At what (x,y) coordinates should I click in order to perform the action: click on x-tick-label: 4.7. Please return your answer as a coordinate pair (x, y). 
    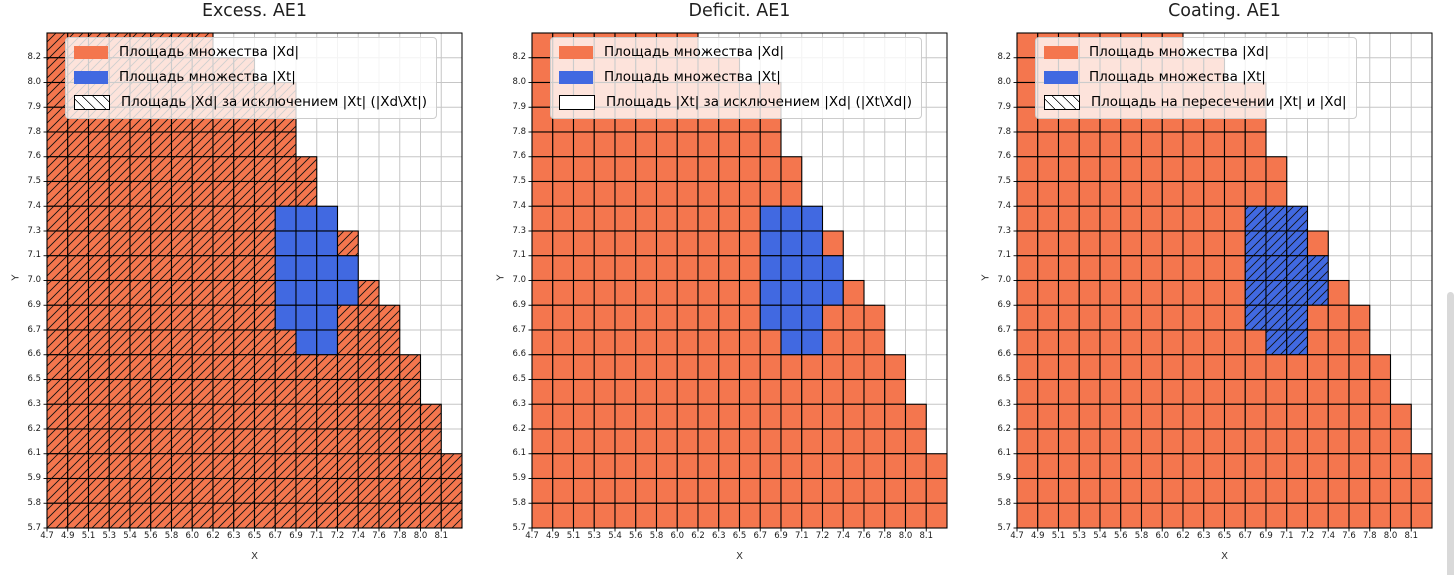
    Looking at the image, I should click on (47, 536).